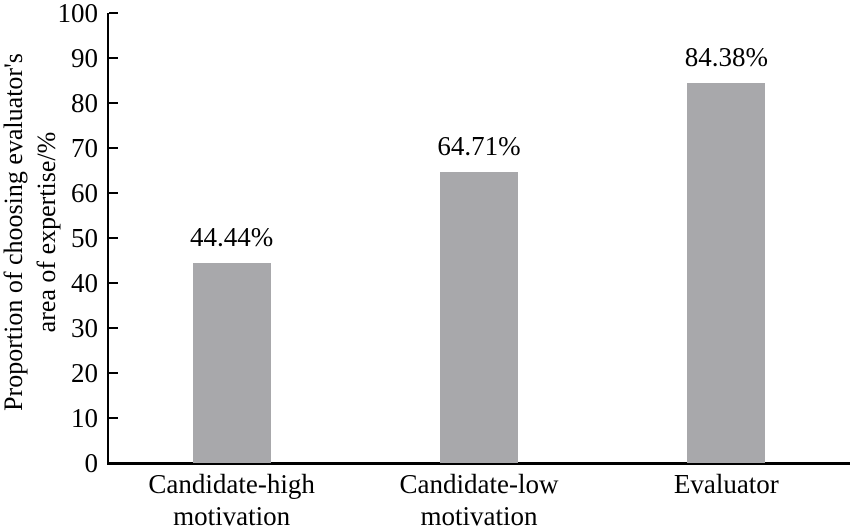 The image size is (850, 529). What do you see at coordinates (84, 148) in the screenshot?
I see `y-tick-label: 70` at bounding box center [84, 148].